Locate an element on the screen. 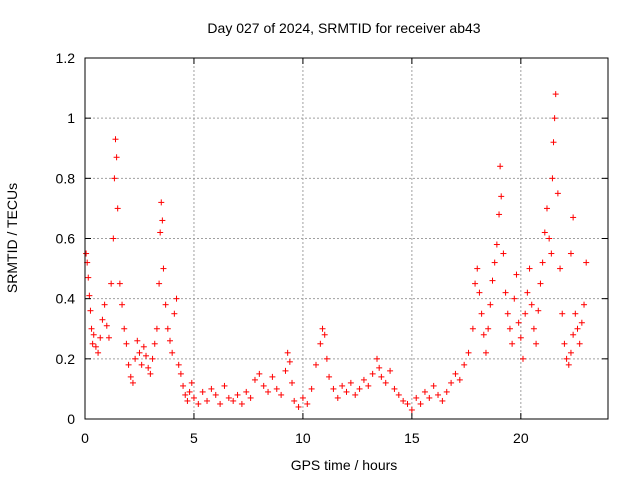  y-tick-label: 0.6 is located at coordinates (66, 239).